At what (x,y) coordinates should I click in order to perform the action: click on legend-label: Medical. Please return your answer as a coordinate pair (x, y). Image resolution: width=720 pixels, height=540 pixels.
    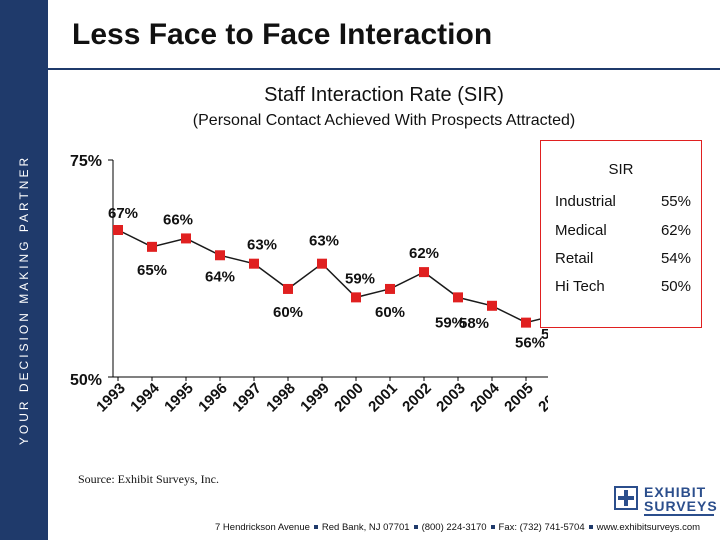
    Looking at the image, I should click on (581, 230).